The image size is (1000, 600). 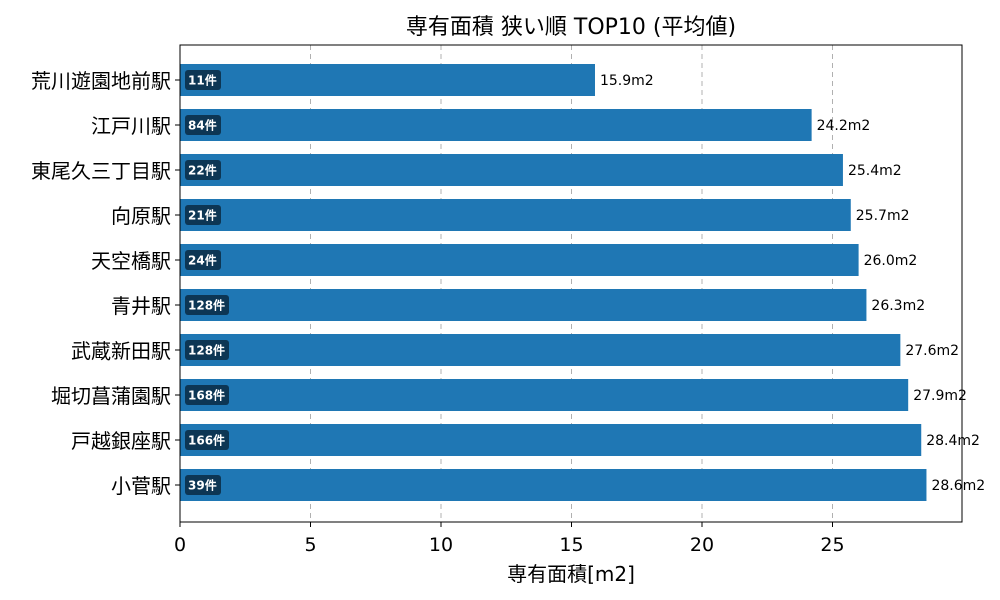 What do you see at coordinates (141, 486) in the screenshot?
I see `category-label: 小菅駅` at bounding box center [141, 486].